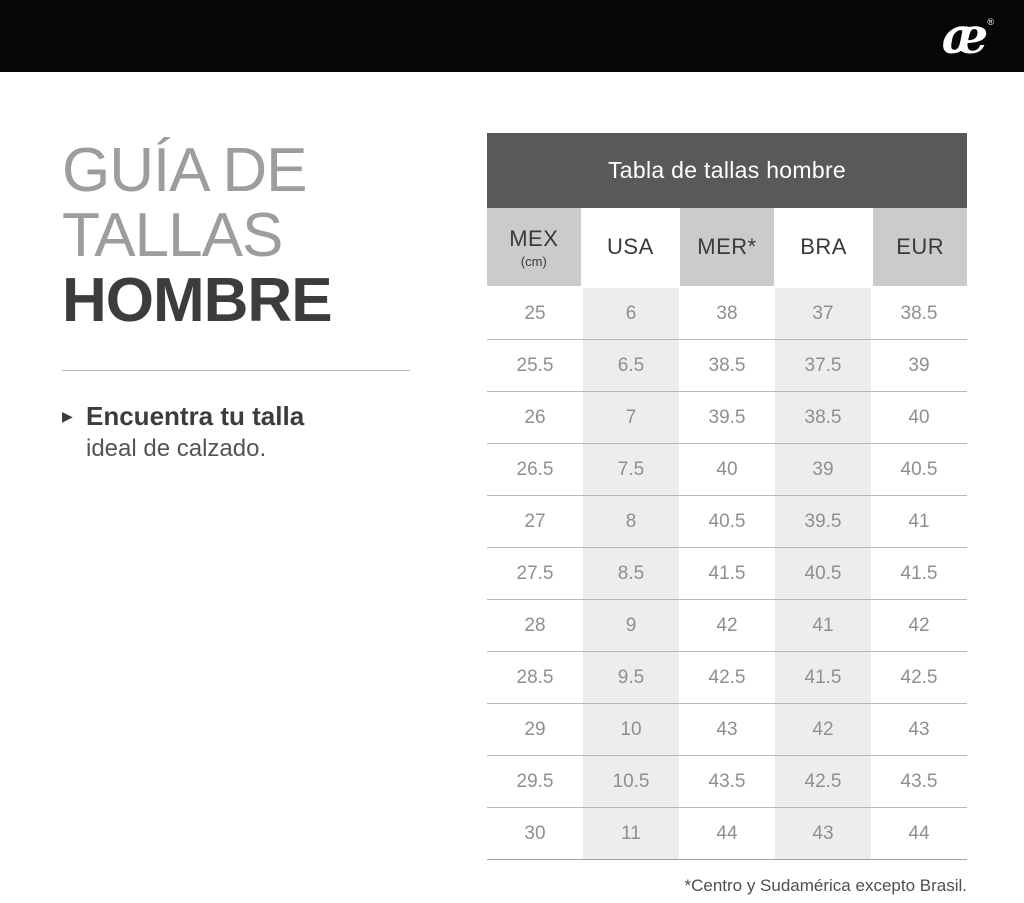  I want to click on column-label: EUR, so click(920, 246).